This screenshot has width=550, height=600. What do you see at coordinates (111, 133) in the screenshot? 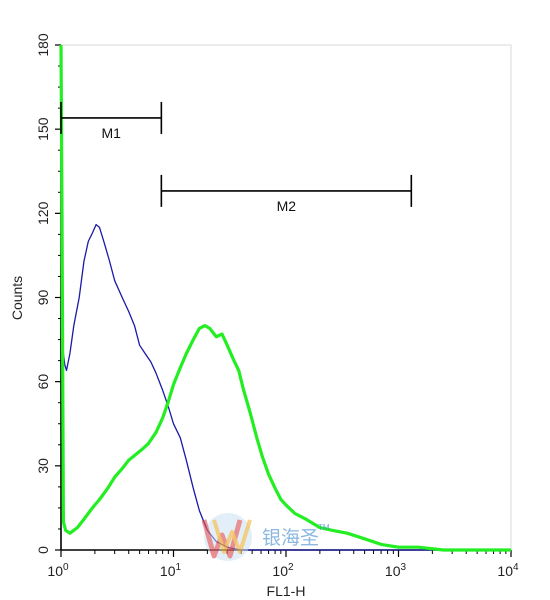
I see `gate-label: M1` at bounding box center [111, 133].